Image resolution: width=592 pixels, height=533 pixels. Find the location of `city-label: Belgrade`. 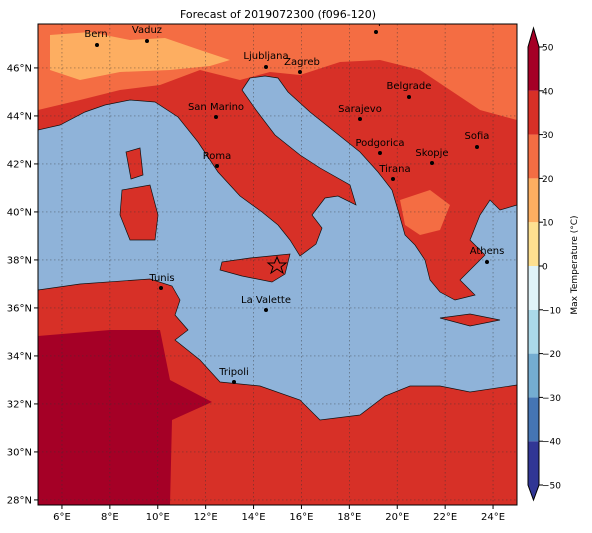

city-label: Belgrade is located at coordinates (409, 86).